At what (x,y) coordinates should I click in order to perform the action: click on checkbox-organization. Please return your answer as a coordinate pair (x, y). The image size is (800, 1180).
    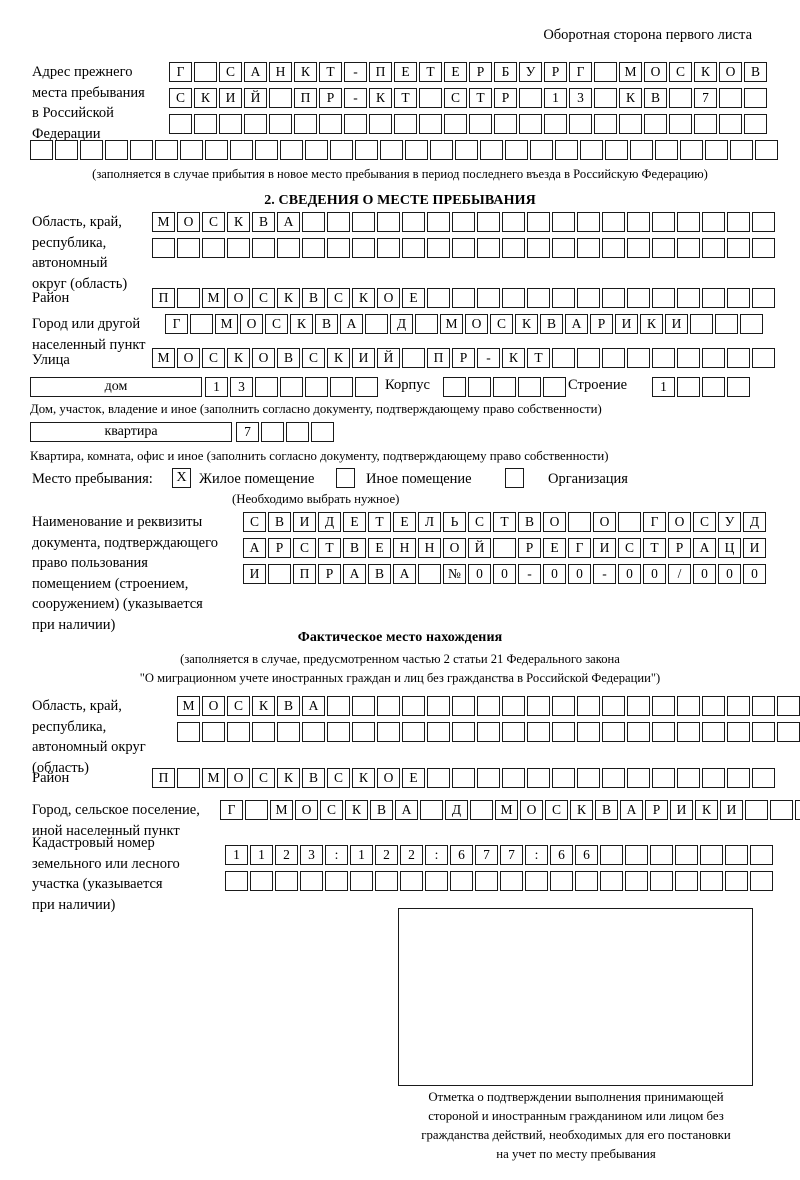
    Looking at the image, I should click on (514, 478).